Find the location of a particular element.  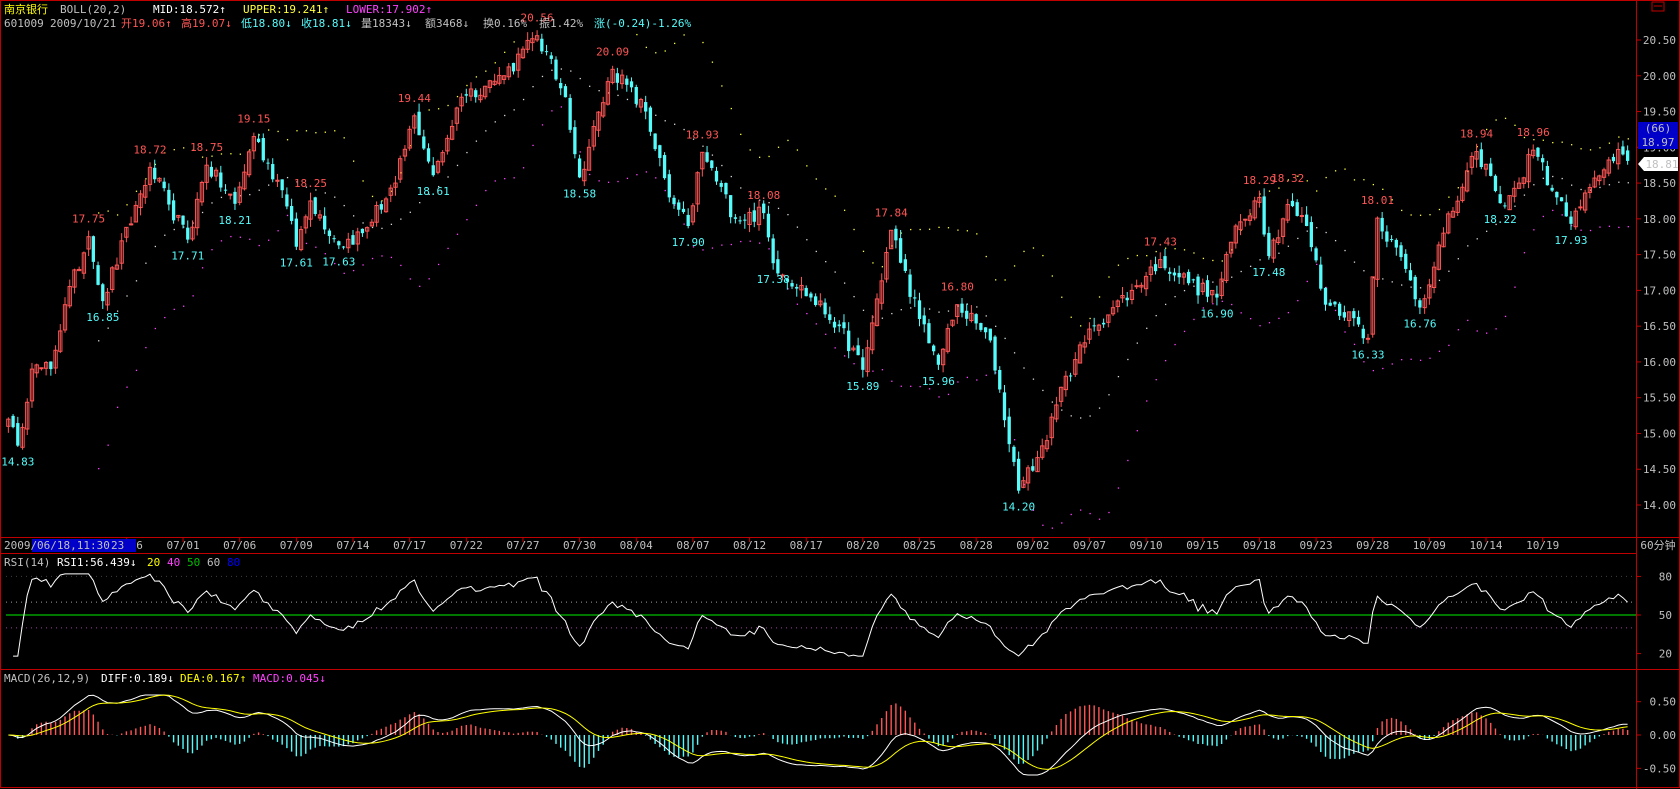

price-box is located at coordinates (1658, 142).